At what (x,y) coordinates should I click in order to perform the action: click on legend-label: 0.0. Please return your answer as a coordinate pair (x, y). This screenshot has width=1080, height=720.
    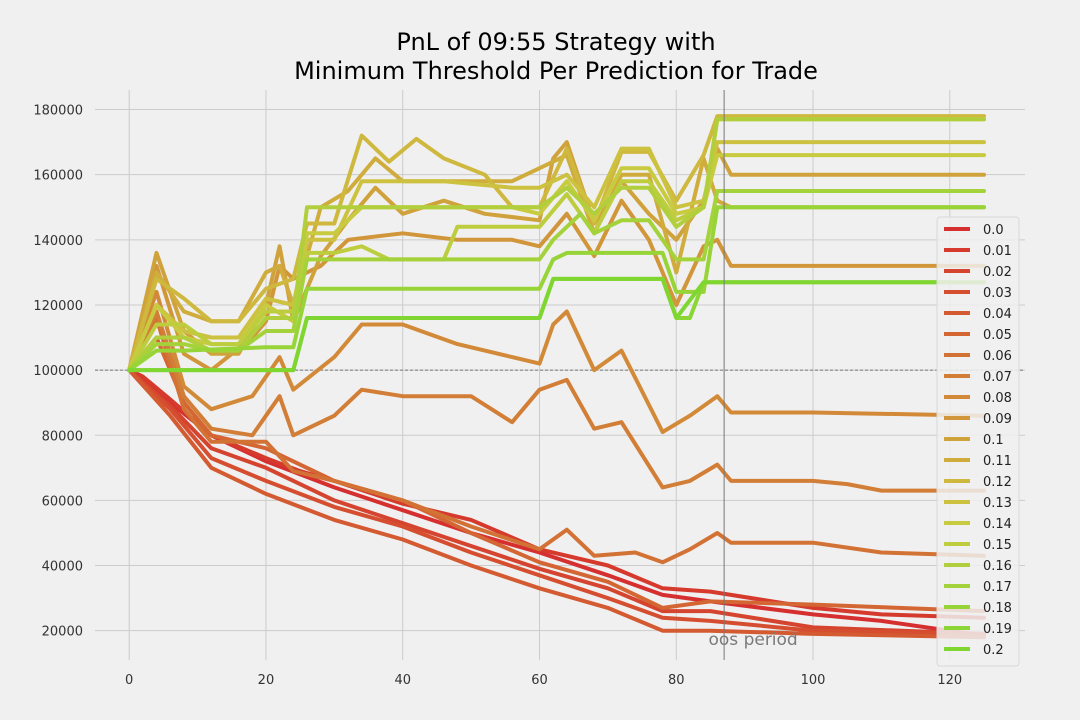
    Looking at the image, I should click on (993, 230).